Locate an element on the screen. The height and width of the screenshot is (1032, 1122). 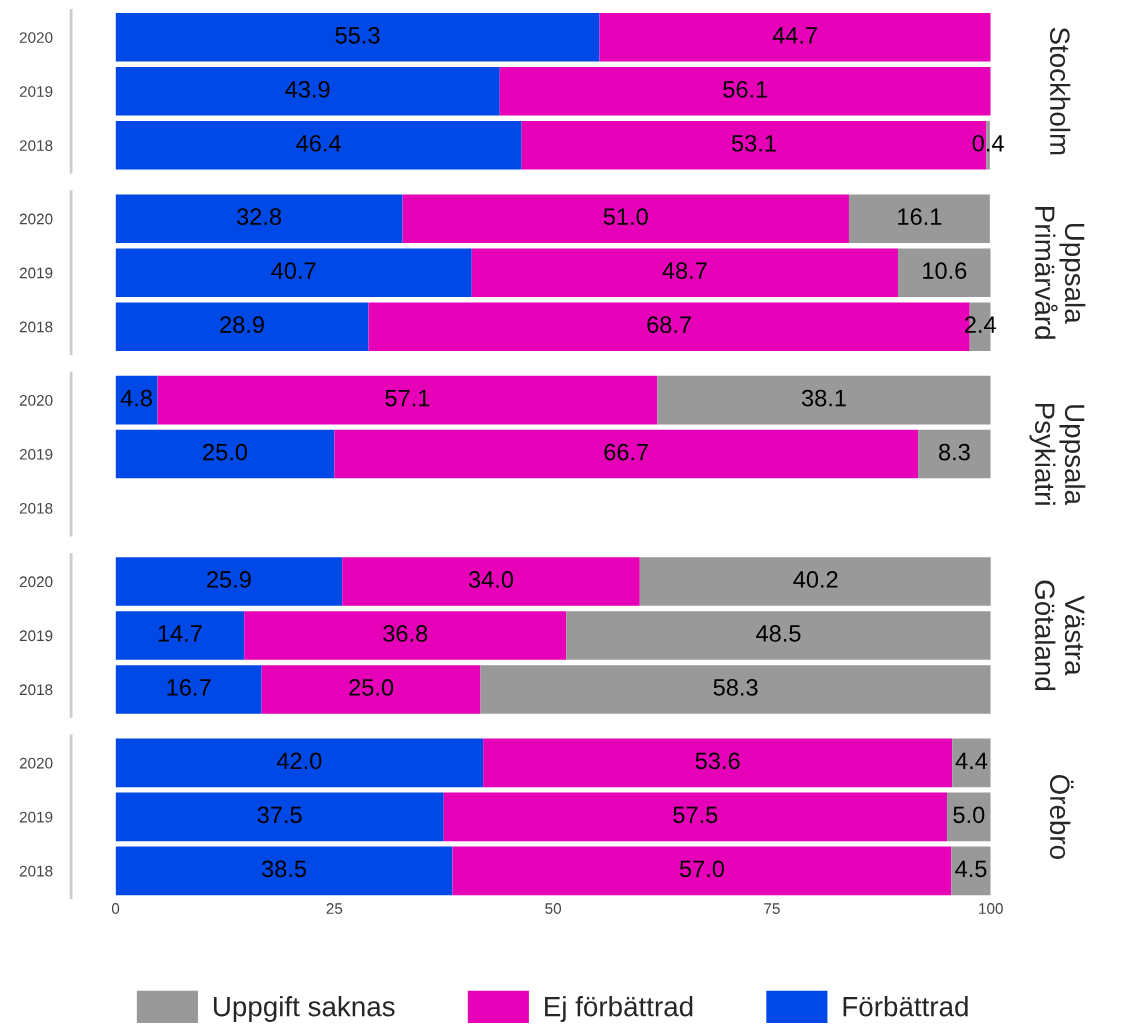
x-tick-label: 25 is located at coordinates (334, 908).